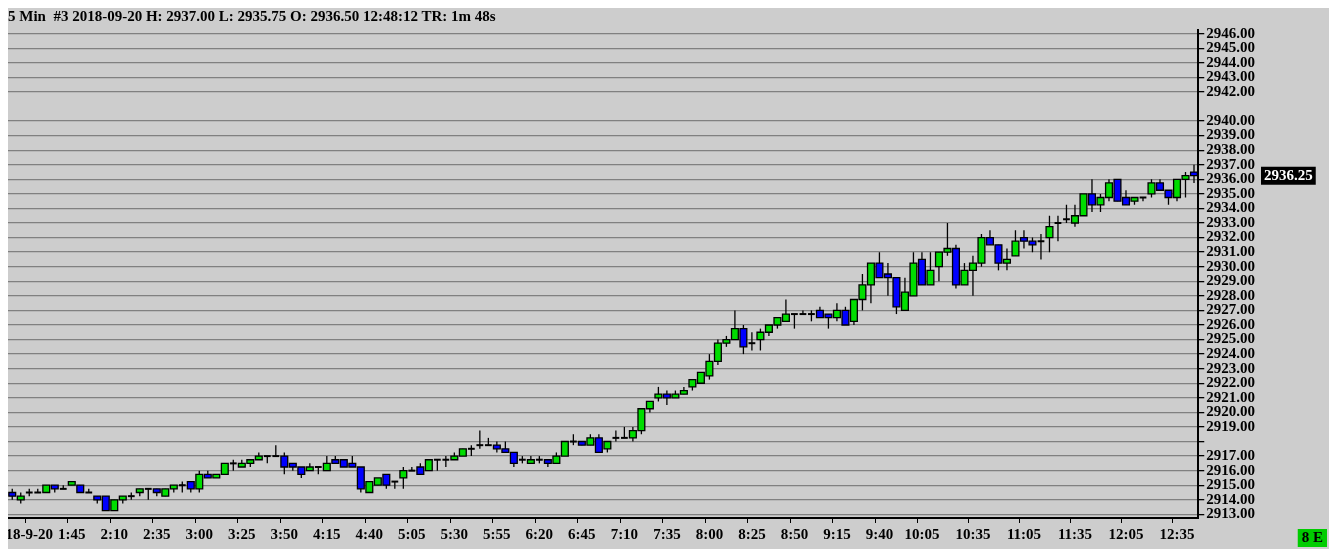 The height and width of the screenshot is (557, 1337). Describe the element at coordinates (667, 533) in the screenshot. I see `x-tick-label: 7:35` at that location.